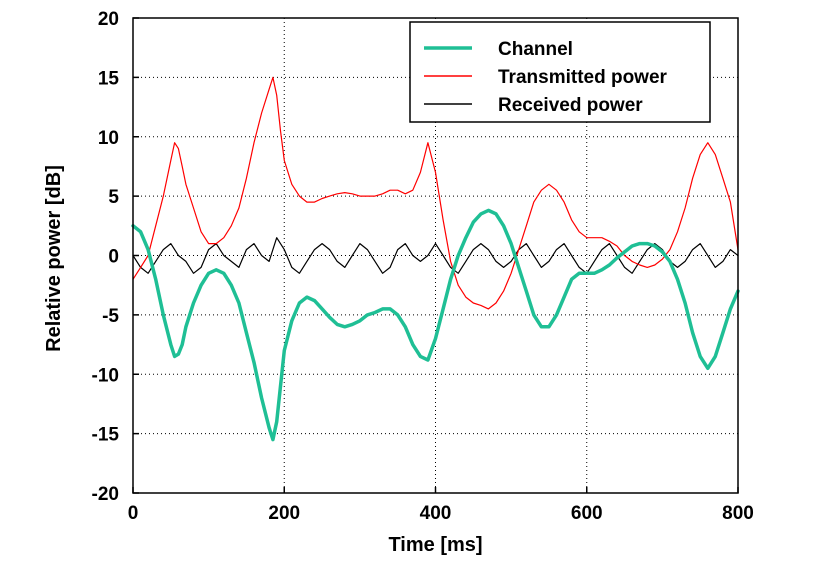 The height and width of the screenshot is (580, 821). I want to click on legend-label-0: Channel, so click(535, 49).